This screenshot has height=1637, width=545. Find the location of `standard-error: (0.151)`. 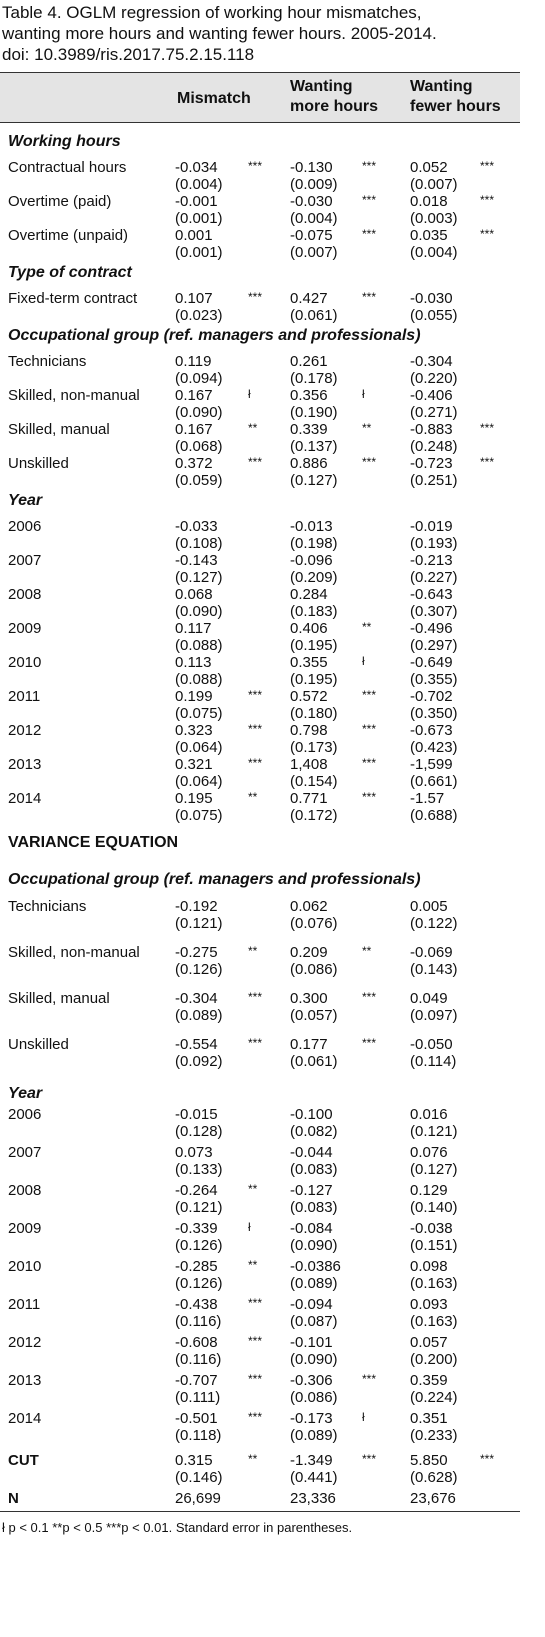

standard-error: (0.151) is located at coordinates (434, 1245).